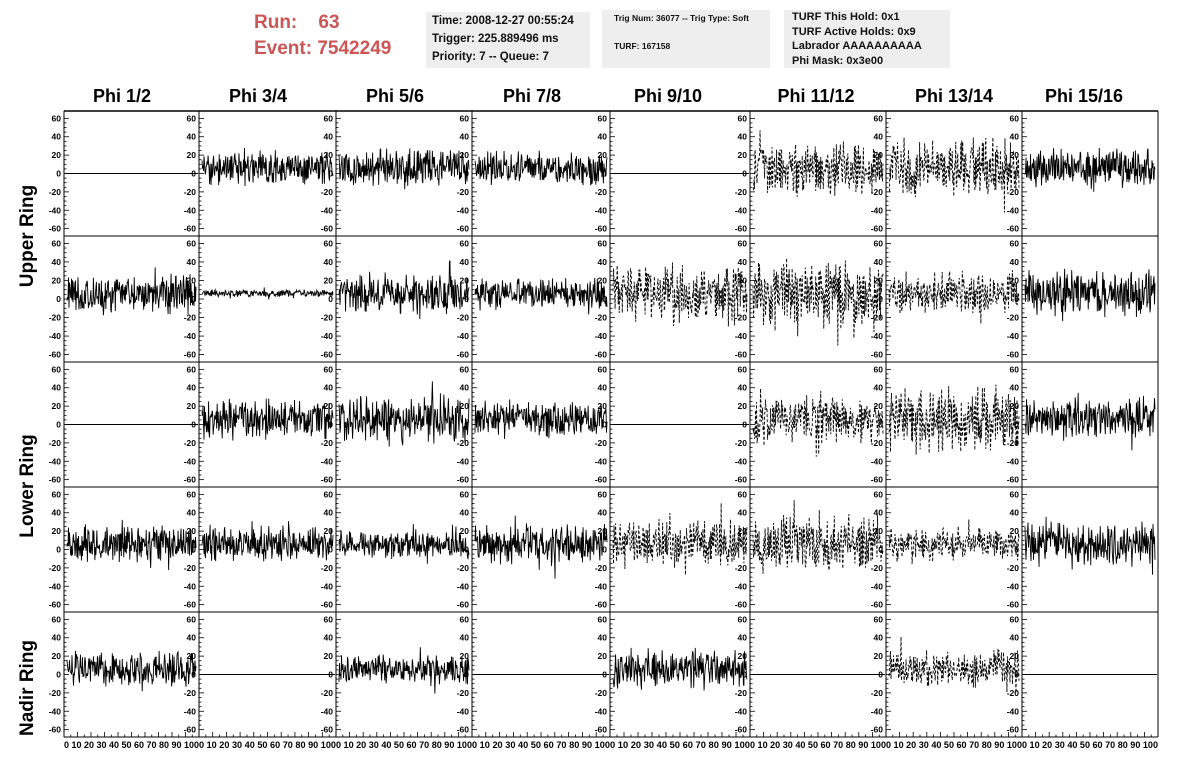 The image size is (1196, 772). I want to click on column-label-phi-9-10: Phi 9/10, so click(668, 96).